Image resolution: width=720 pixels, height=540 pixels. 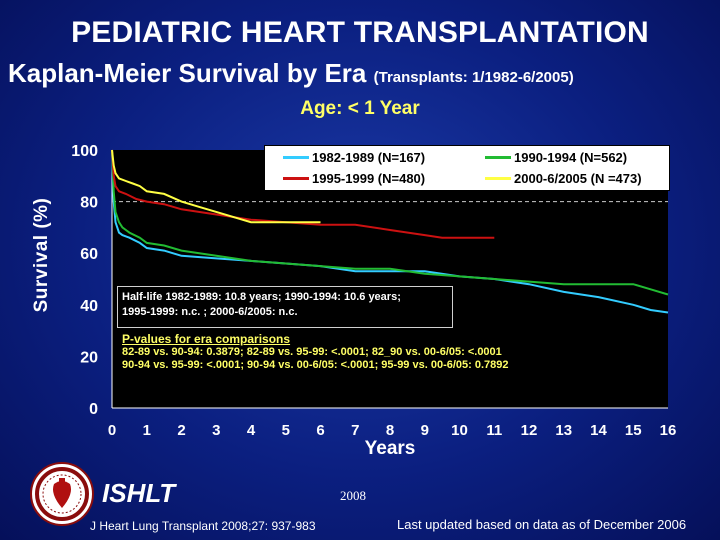 What do you see at coordinates (633, 430) in the screenshot?
I see `x-tick-label: 15` at bounding box center [633, 430].